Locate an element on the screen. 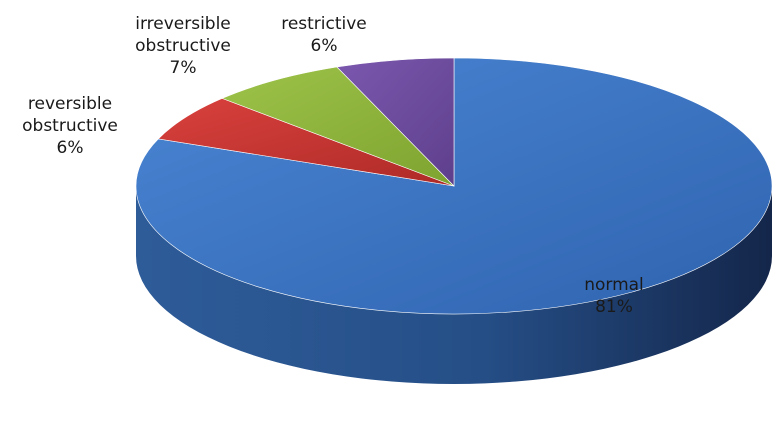 Image resolution: width=772 pixels, height=442 pixels. pie-slice-irreversible-obstructive is located at coordinates (338, 126).